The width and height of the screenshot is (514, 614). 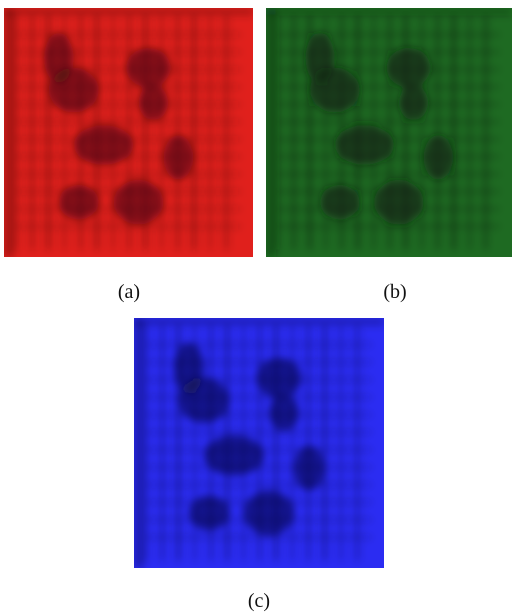 I want to click on caption-b: (b), so click(x=395, y=292).